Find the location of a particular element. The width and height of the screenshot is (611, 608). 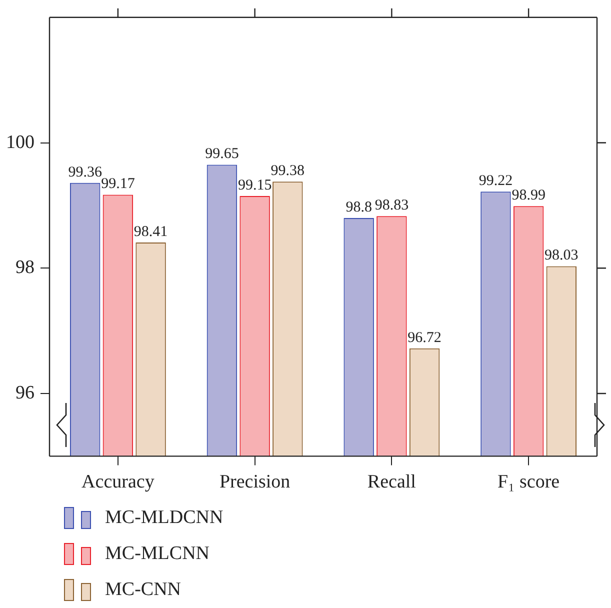

data-label: 98.99 is located at coordinates (529, 196).